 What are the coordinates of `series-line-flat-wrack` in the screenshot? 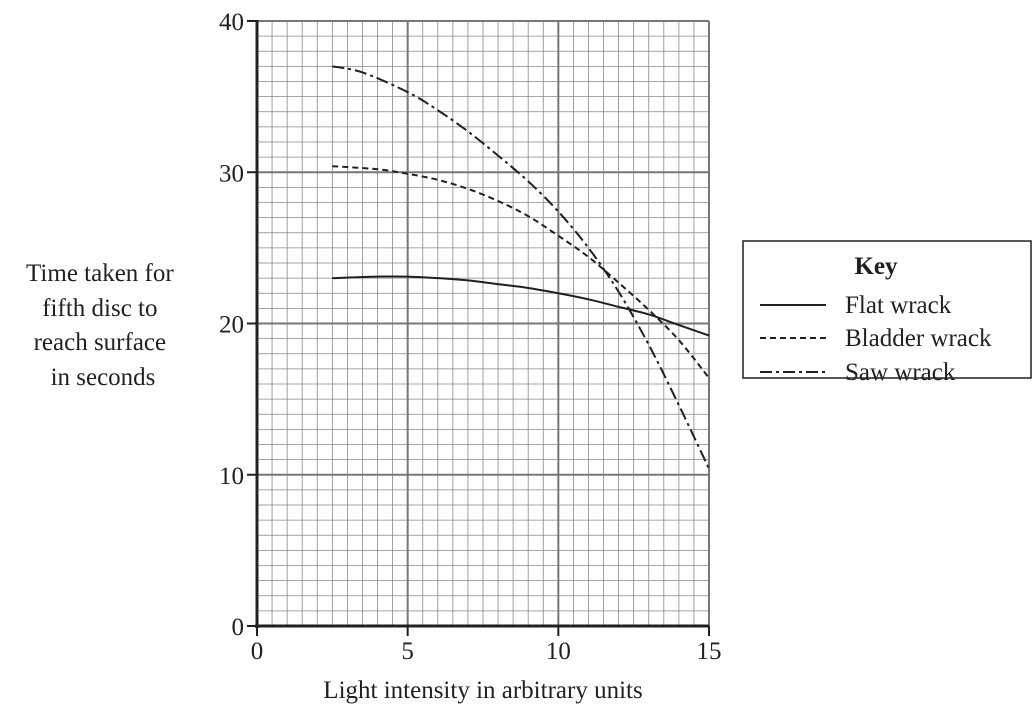 It's located at (521, 306).